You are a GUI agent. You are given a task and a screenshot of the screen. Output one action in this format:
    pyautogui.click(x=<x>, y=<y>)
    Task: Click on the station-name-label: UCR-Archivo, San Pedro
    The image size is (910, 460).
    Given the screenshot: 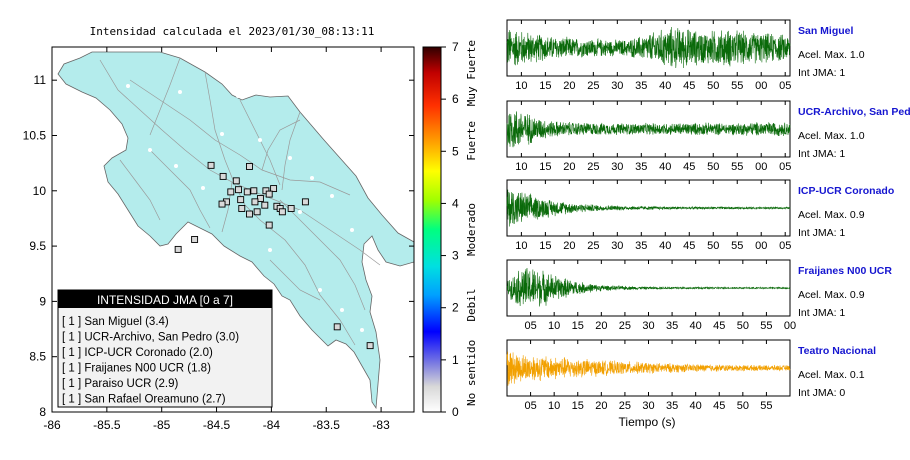 What is the action you would take?
    pyautogui.click(x=854, y=112)
    